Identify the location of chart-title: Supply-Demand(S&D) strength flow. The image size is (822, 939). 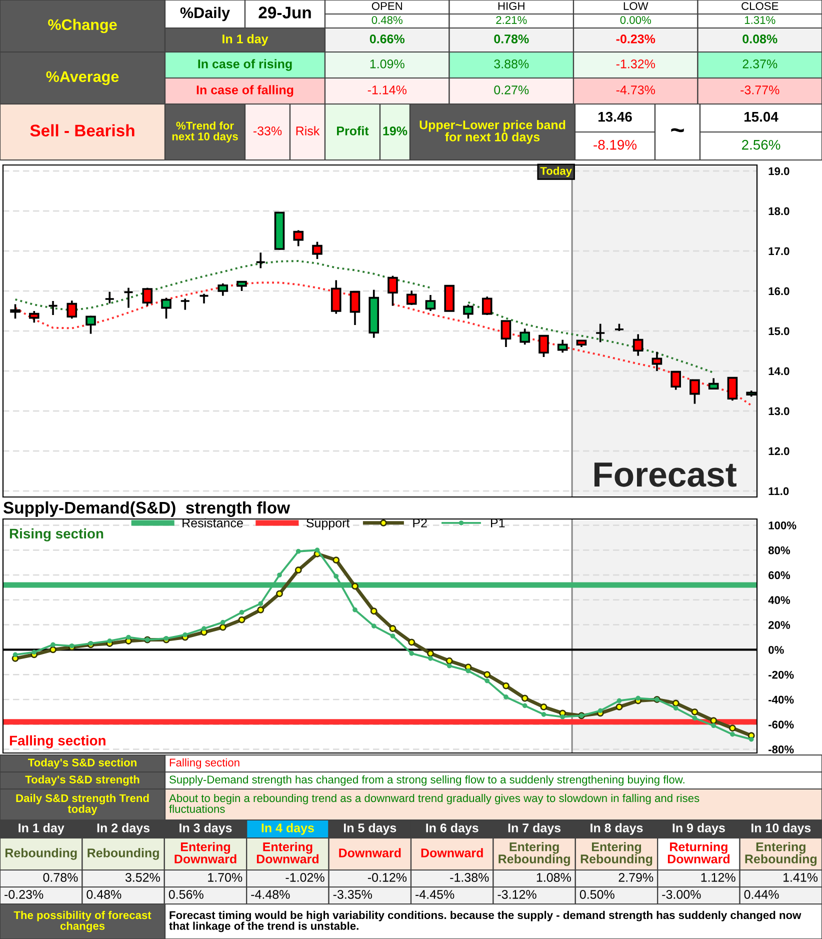
(146, 509).